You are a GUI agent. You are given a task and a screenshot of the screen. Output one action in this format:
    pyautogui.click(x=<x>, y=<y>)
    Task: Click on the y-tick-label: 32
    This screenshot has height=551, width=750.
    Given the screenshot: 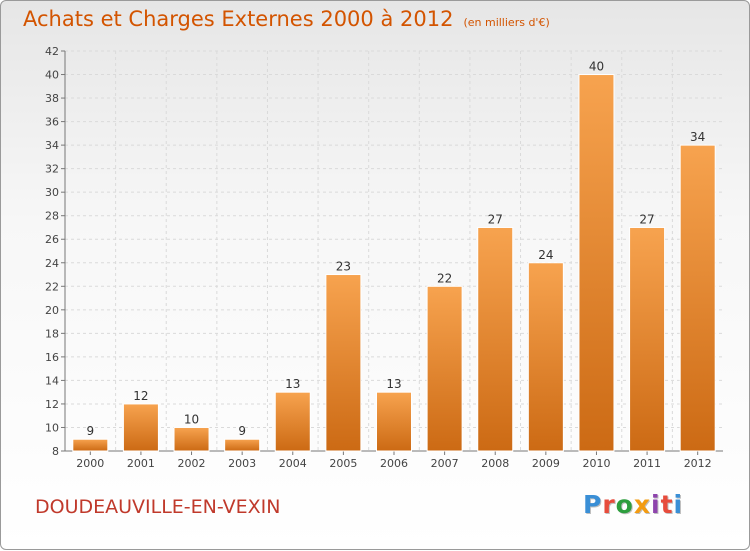 What is the action you would take?
    pyautogui.click(x=52, y=169)
    